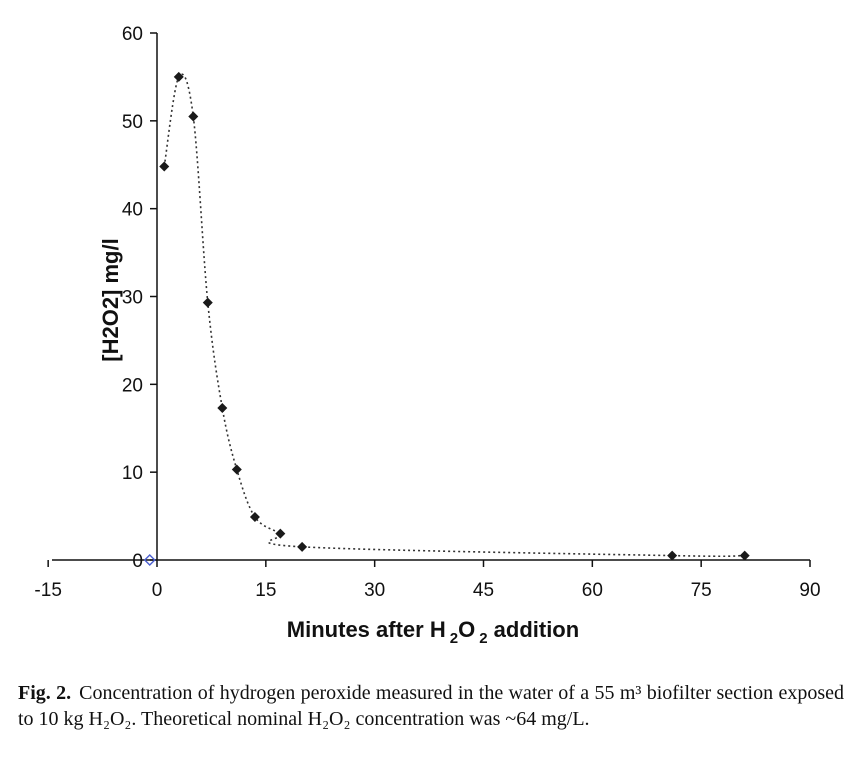 The image size is (864, 775). Describe the element at coordinates (132, 34) in the screenshot. I see `y-tick-label: 60` at that location.